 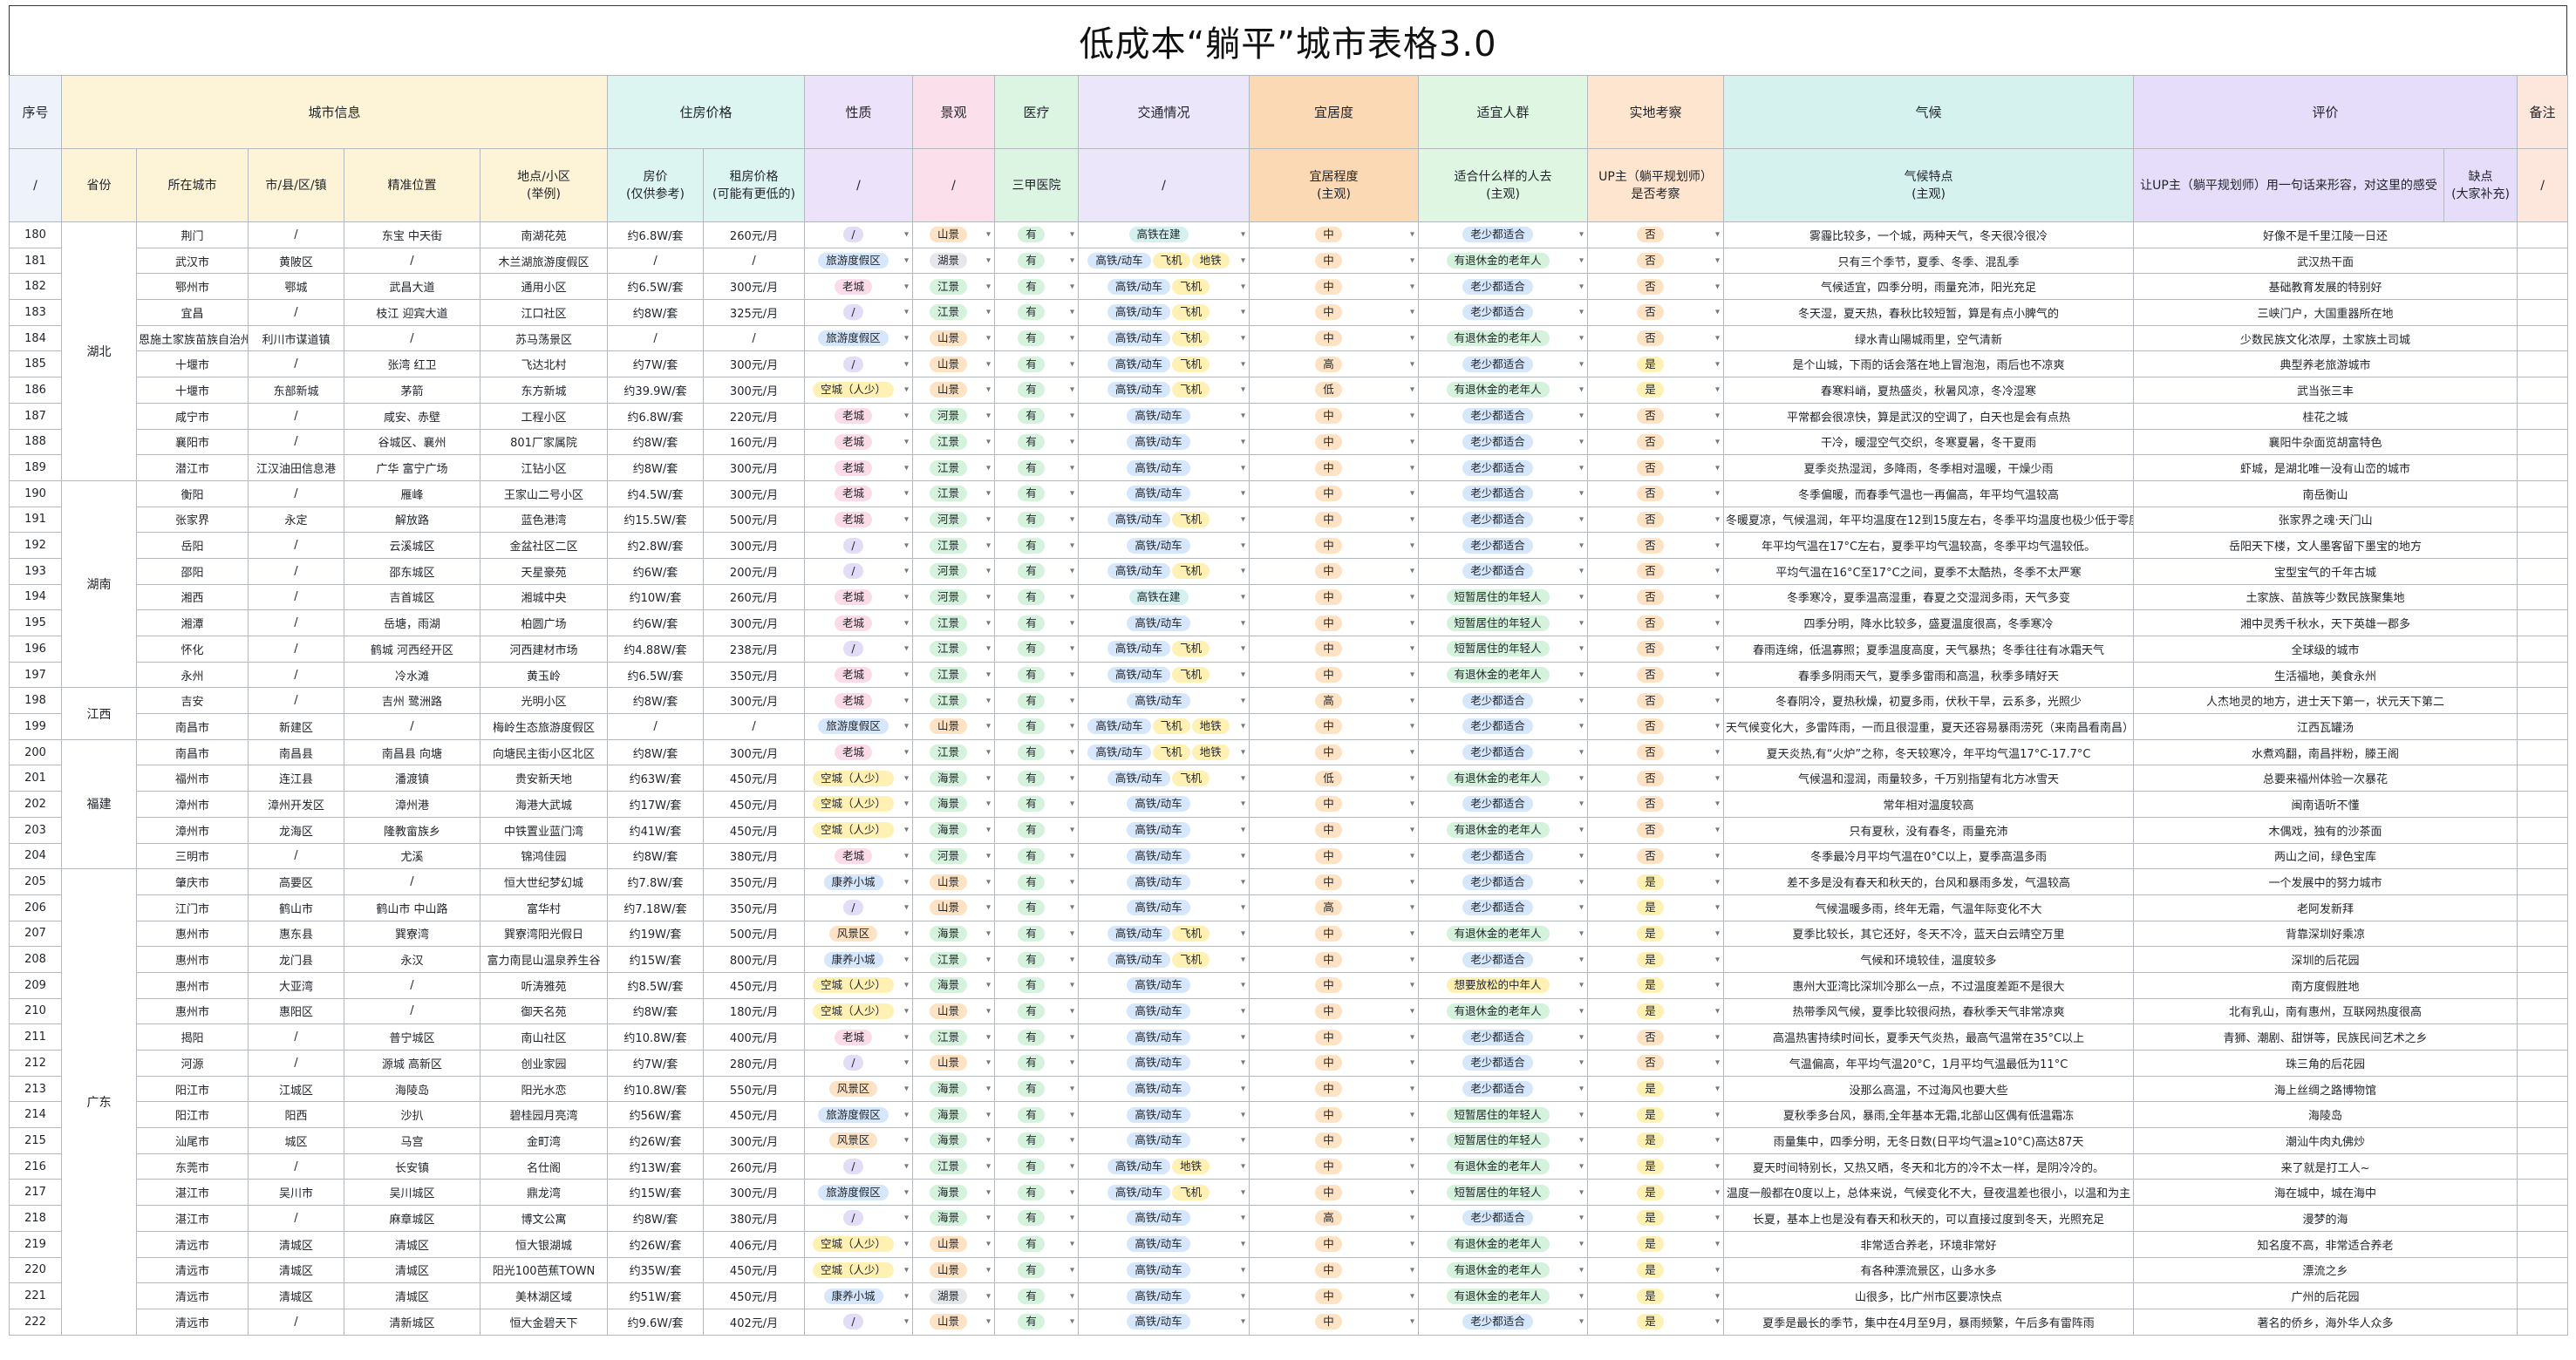 I want to click on review-cell: 漂流之乡, so click(x=2325, y=1270).